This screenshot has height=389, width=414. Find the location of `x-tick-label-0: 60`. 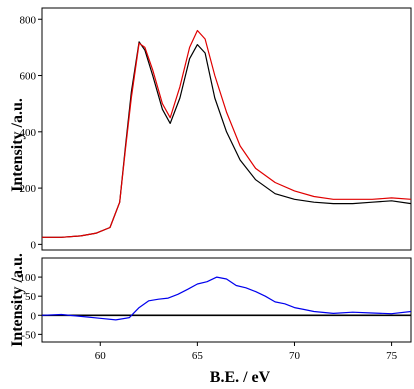

x-tick-label-0: 60 is located at coordinates (101, 356).